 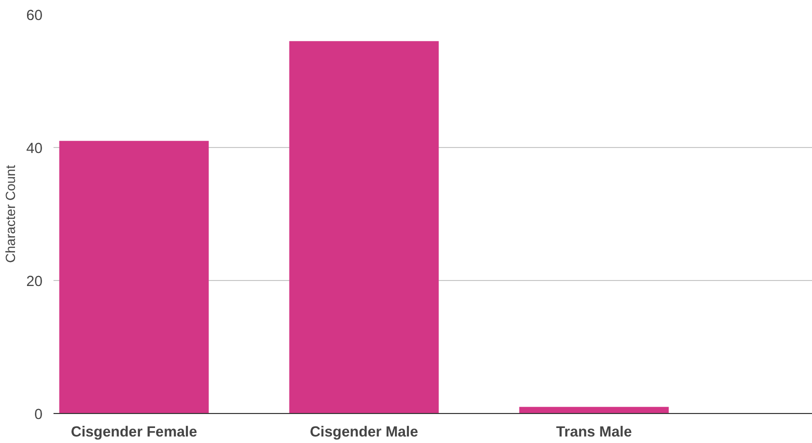 I want to click on y-tick-label: 20, so click(x=34, y=282).